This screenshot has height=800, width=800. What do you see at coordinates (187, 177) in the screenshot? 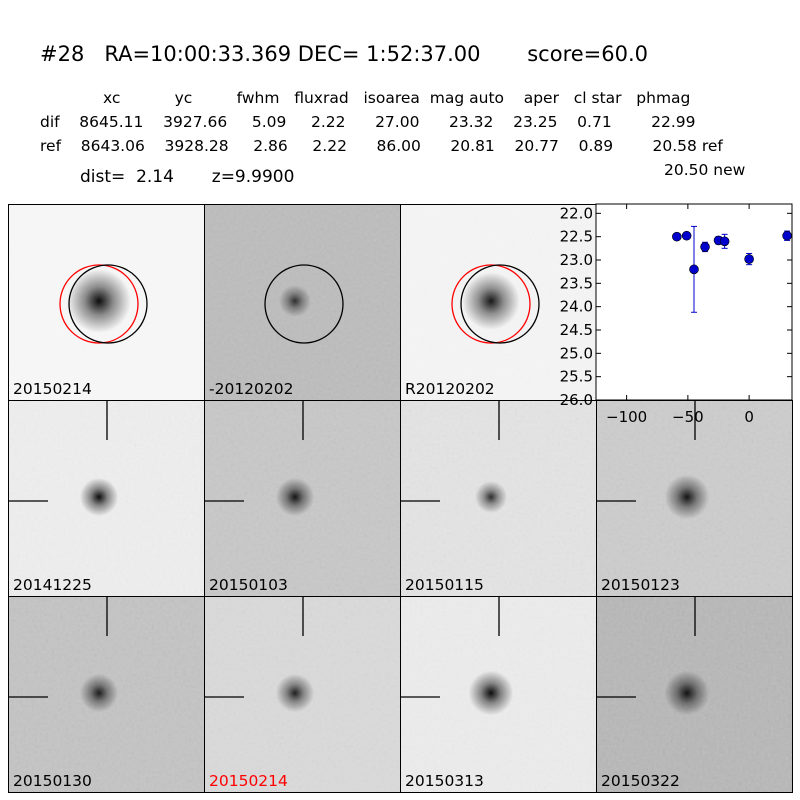
I see `dist-z-line: dist= 2.14 z=9.9900` at bounding box center [187, 177].